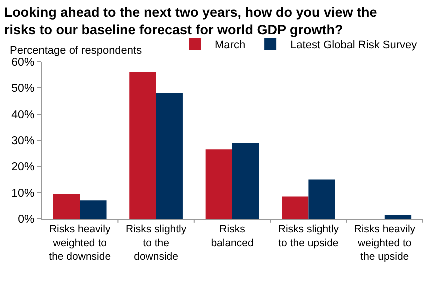 The width and height of the screenshot is (445, 281). I want to click on chart-title: Looking ahead to the next two years, how do you view the risks to our baseline forecast for world GDP growth?, so click(191, 21).